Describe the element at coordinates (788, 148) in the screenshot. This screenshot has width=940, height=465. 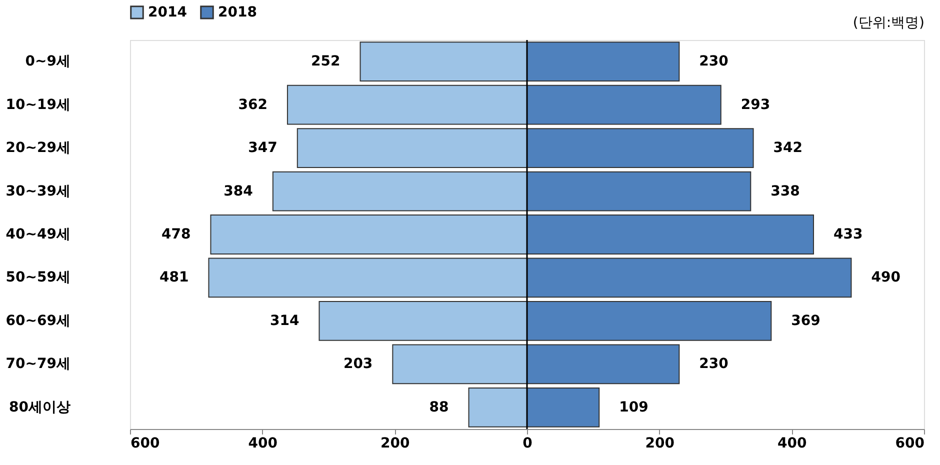
I see `data-label: 342` at that location.